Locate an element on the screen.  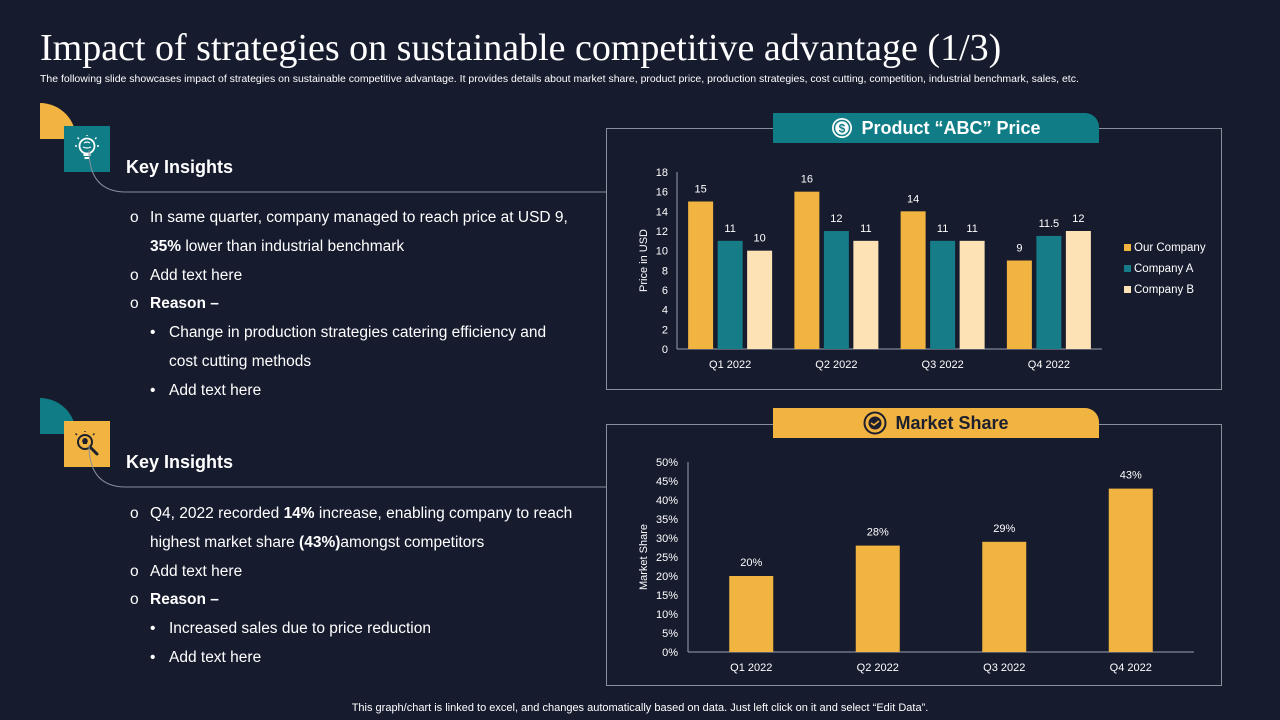
section2-connector-line is located at coordinates (347, 466).